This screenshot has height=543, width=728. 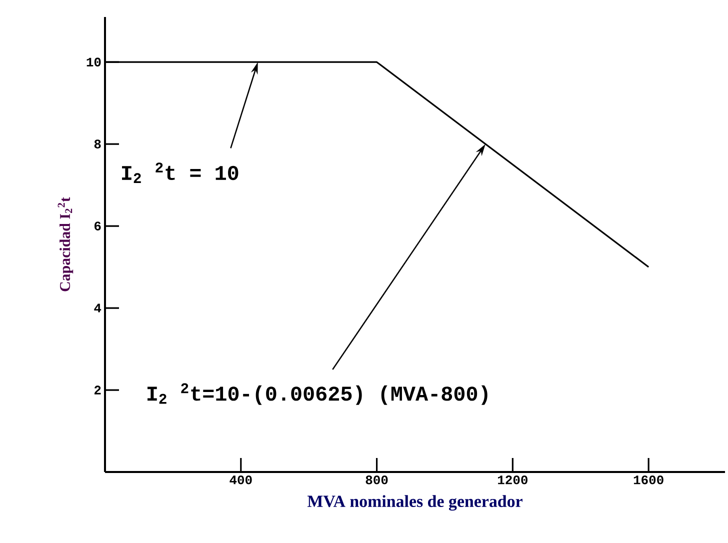 What do you see at coordinates (98, 308) in the screenshot?
I see `y-tick-label: 4` at bounding box center [98, 308].